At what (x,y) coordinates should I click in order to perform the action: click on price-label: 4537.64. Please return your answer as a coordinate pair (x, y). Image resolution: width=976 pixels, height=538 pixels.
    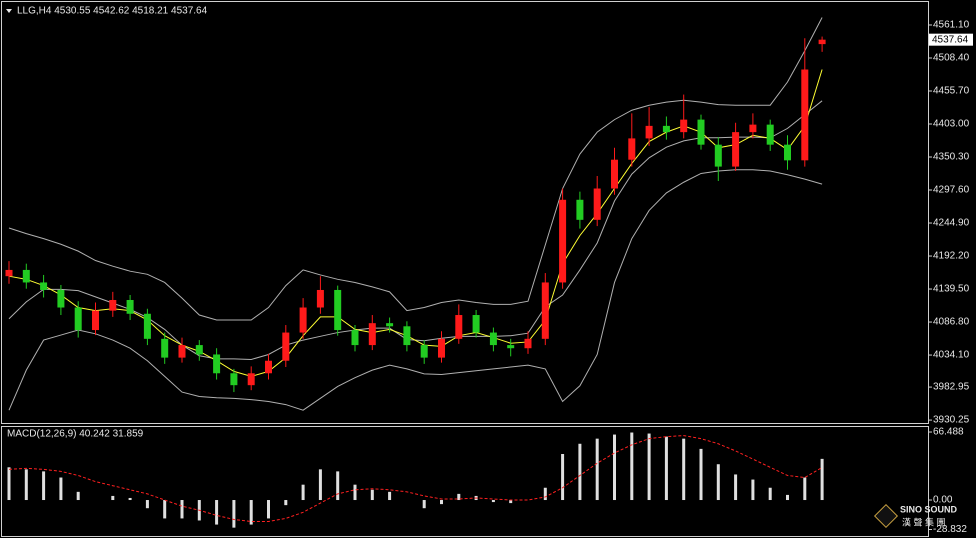
    Looking at the image, I should click on (950, 39).